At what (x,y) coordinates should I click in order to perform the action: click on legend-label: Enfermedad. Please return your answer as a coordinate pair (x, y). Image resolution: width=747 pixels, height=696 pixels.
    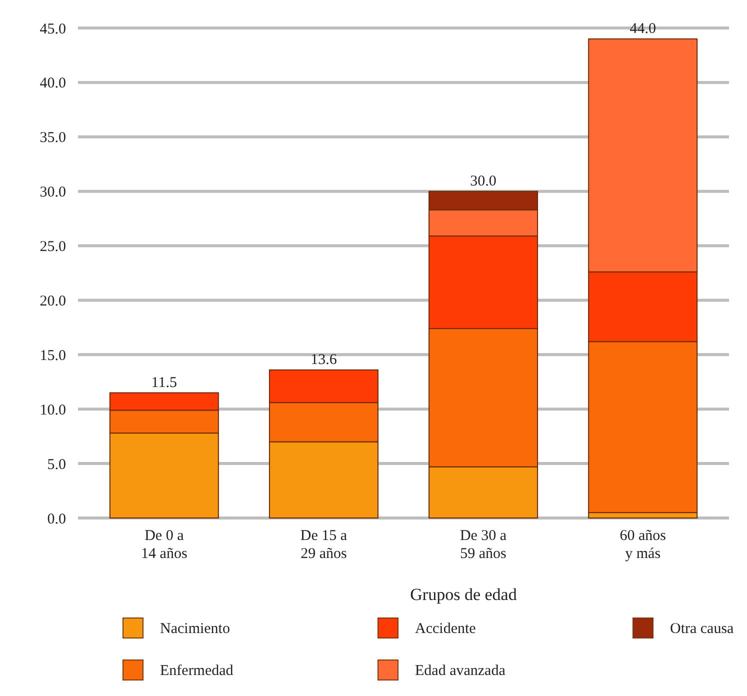
    Looking at the image, I should click on (197, 671).